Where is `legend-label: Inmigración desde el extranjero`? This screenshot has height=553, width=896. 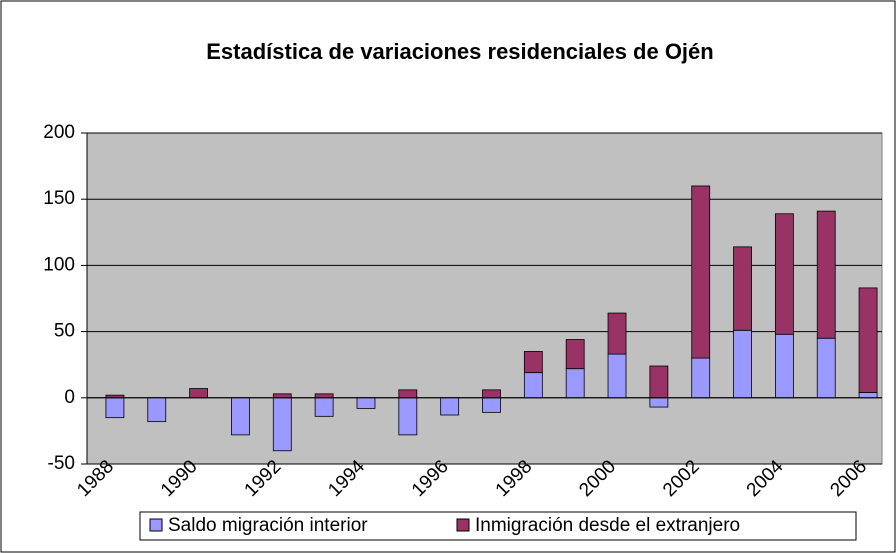
legend-label: Inmigración desde el extranjero is located at coordinates (607, 525).